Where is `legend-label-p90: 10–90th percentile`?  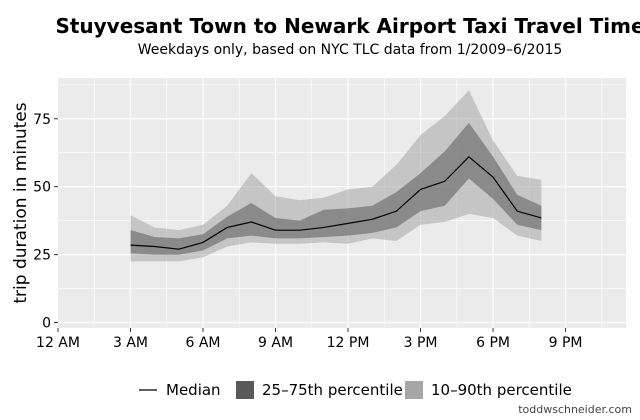 legend-label-p90: 10–90th percentile is located at coordinates (501, 390).